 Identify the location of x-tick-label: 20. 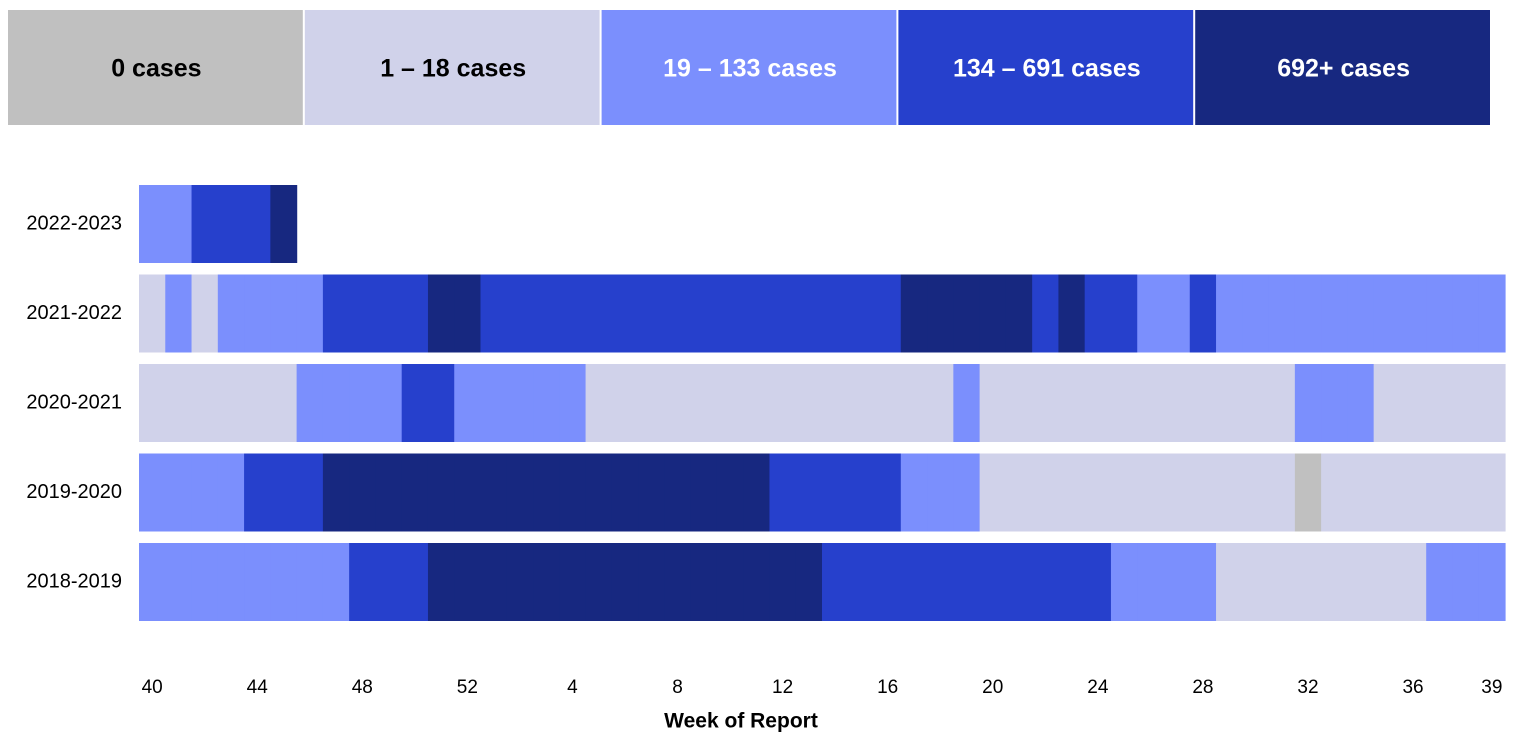
(992, 687).